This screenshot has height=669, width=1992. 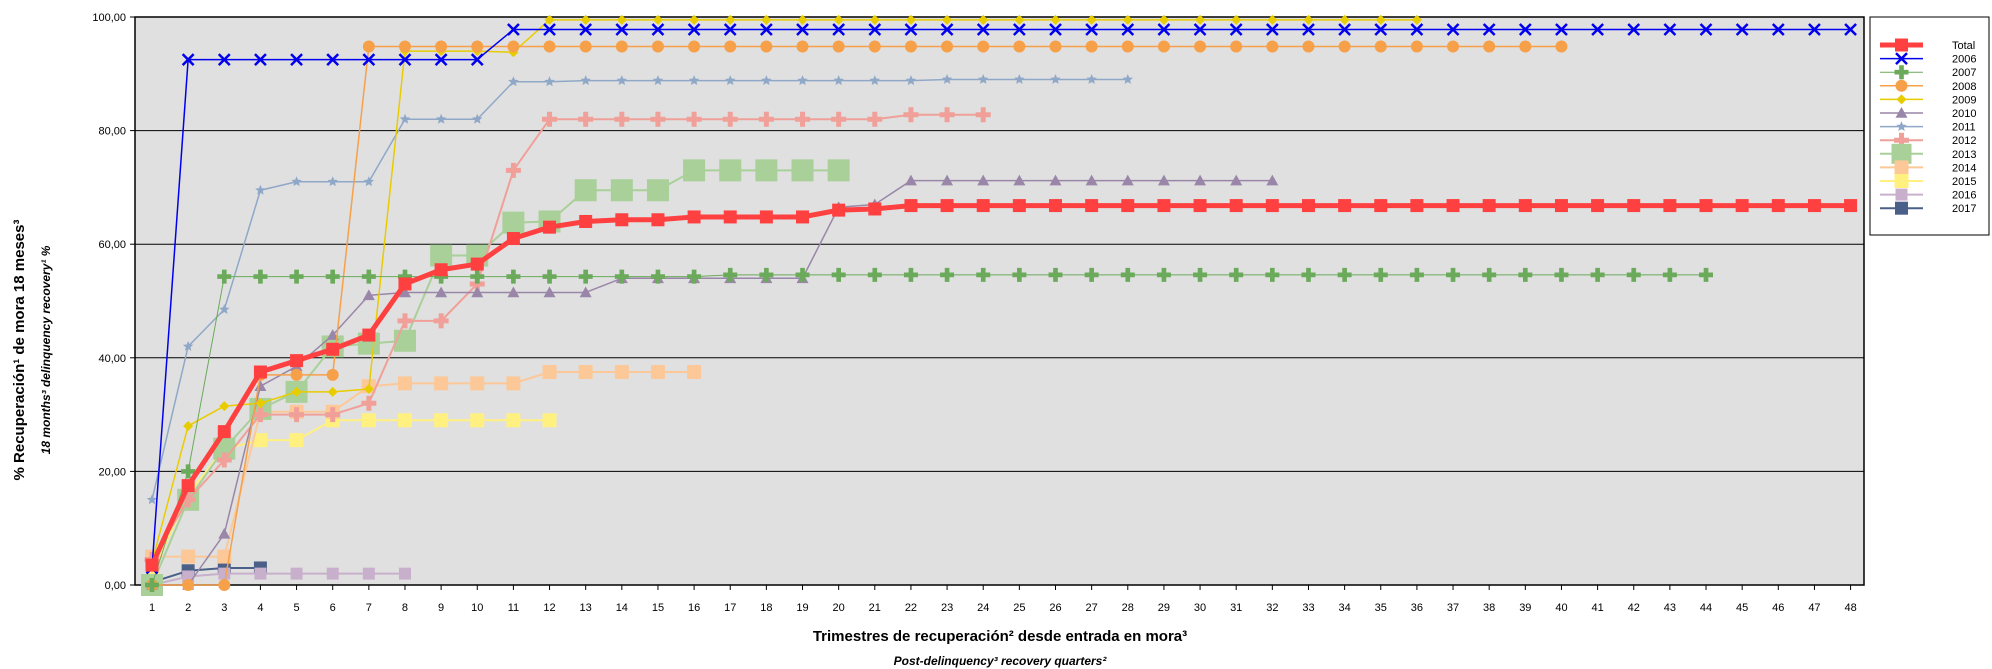 I want to click on y-axis-title: % Recuperación¹ de mora 18 meses³, so click(x=19, y=350).